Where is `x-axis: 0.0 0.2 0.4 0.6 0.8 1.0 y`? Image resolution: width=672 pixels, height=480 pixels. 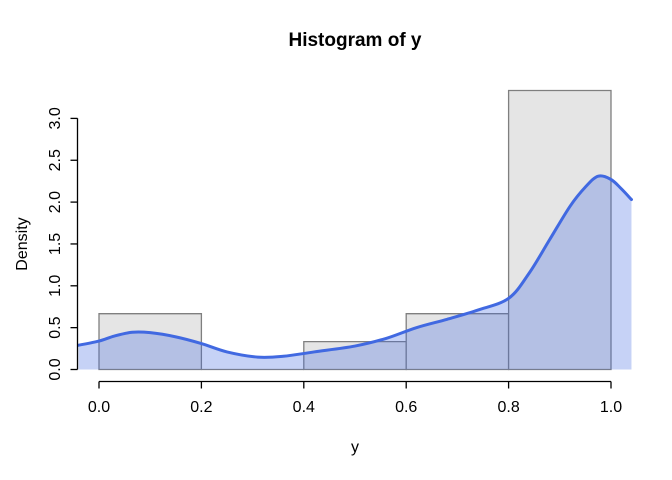 x-axis: 0.0 0.2 0.4 0.6 0.8 1.0 y is located at coordinates (355, 418).